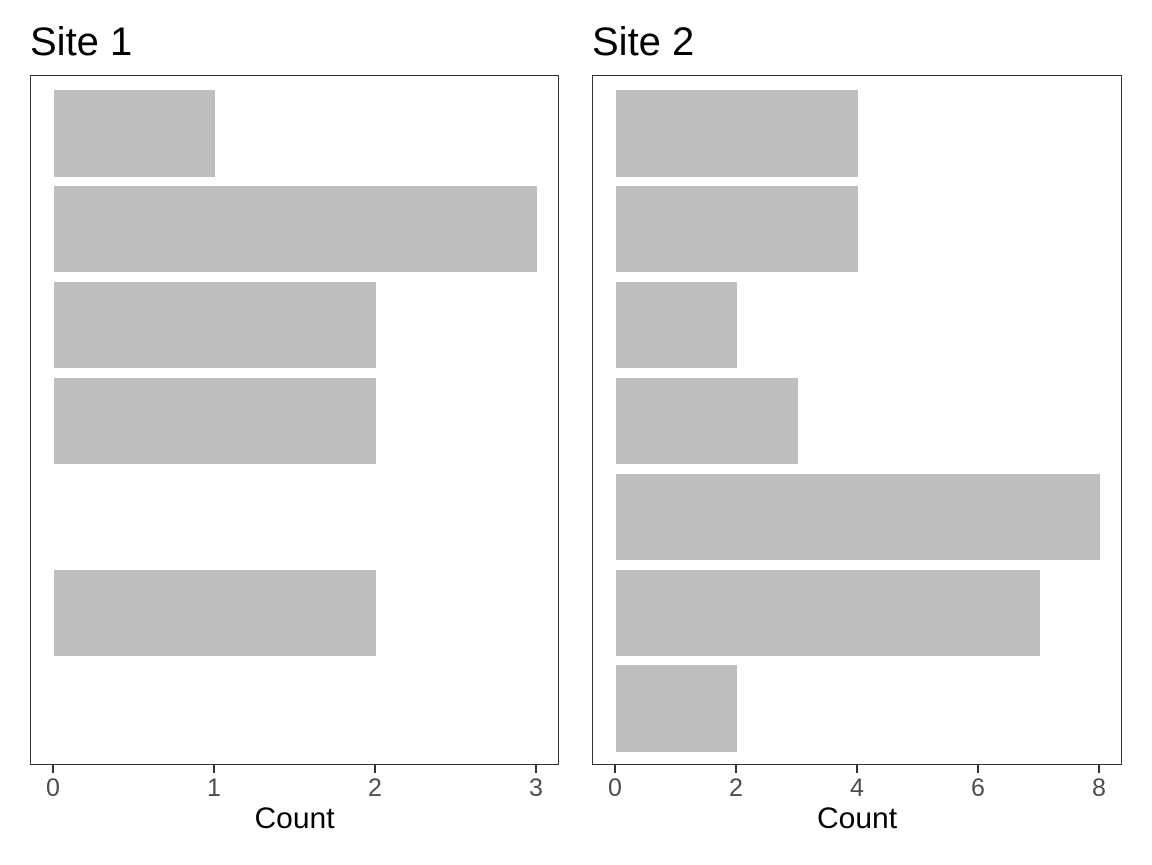 This screenshot has width=1152, height=865. I want to click on x-tick-label: 6, so click(978, 788).